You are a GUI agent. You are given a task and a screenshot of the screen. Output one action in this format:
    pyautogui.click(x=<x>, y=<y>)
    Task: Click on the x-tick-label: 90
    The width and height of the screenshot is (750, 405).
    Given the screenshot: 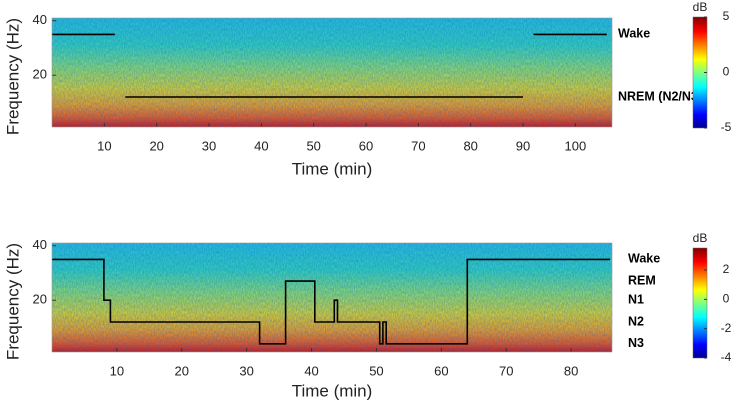 What is the action you would take?
    pyautogui.click(x=523, y=145)
    